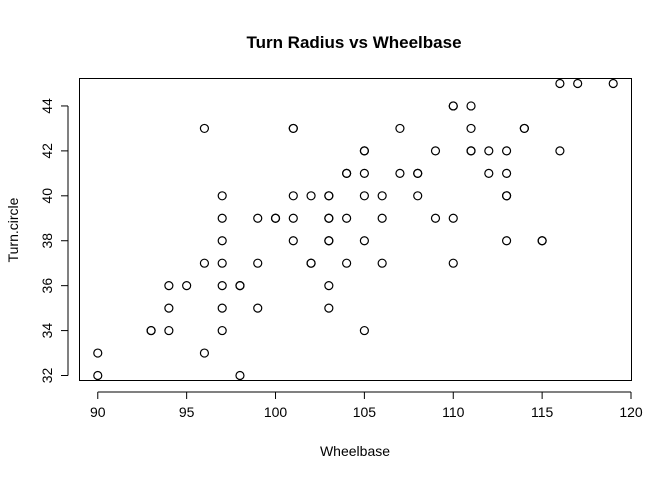  Describe the element at coordinates (47, 331) in the screenshot. I see `y-tick-label: 34` at that location.